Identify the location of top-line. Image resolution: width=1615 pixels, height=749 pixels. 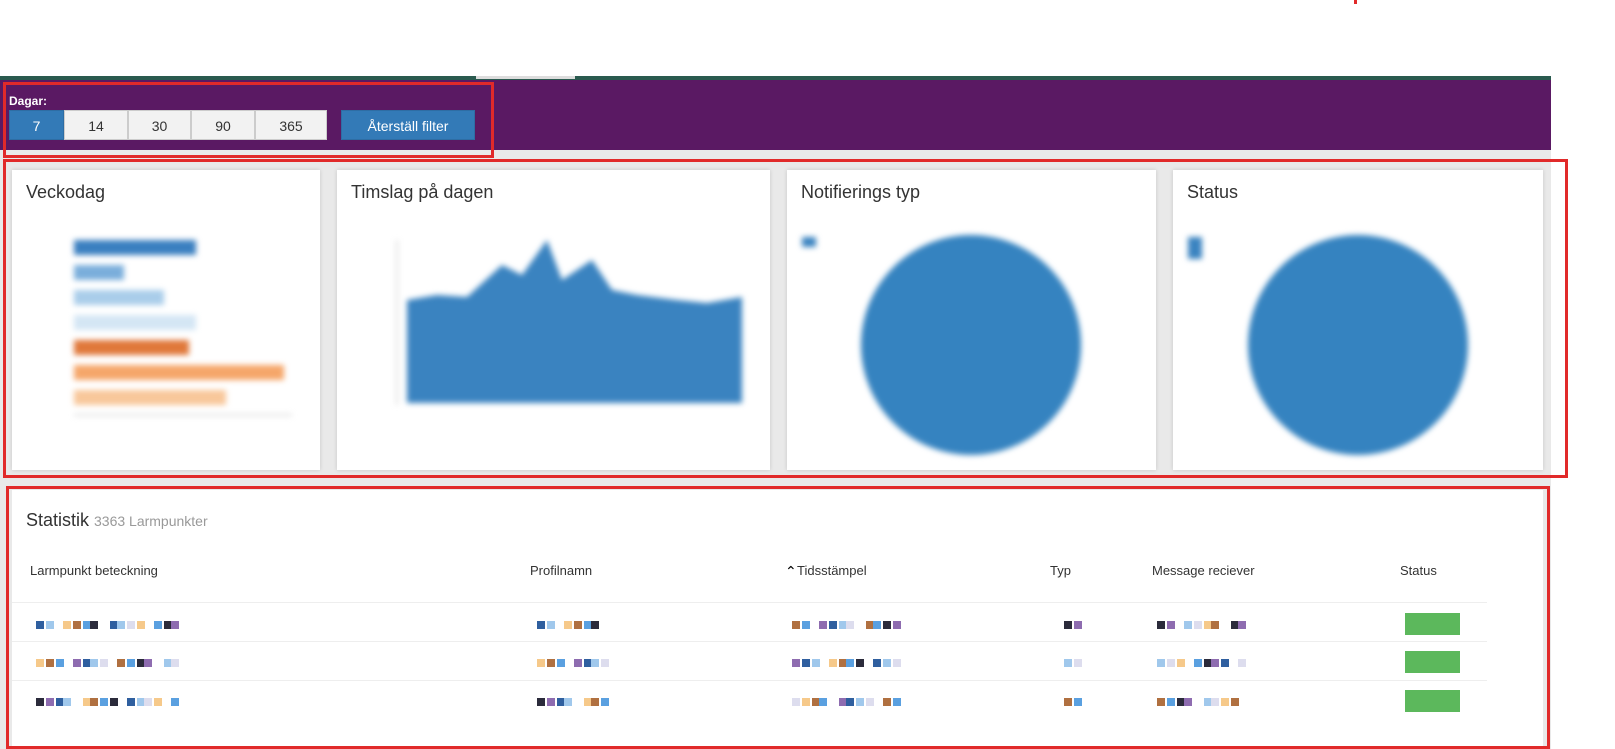
(775, 78).